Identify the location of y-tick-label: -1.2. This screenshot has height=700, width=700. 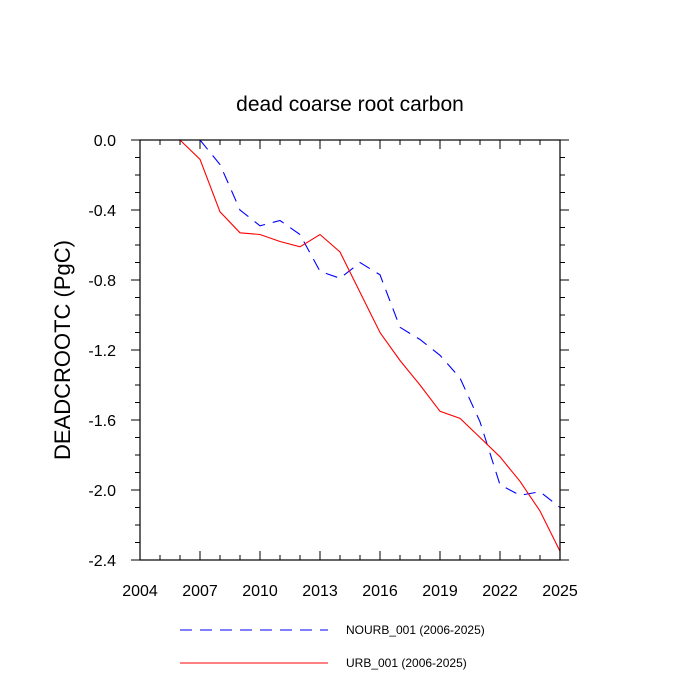
(102, 351).